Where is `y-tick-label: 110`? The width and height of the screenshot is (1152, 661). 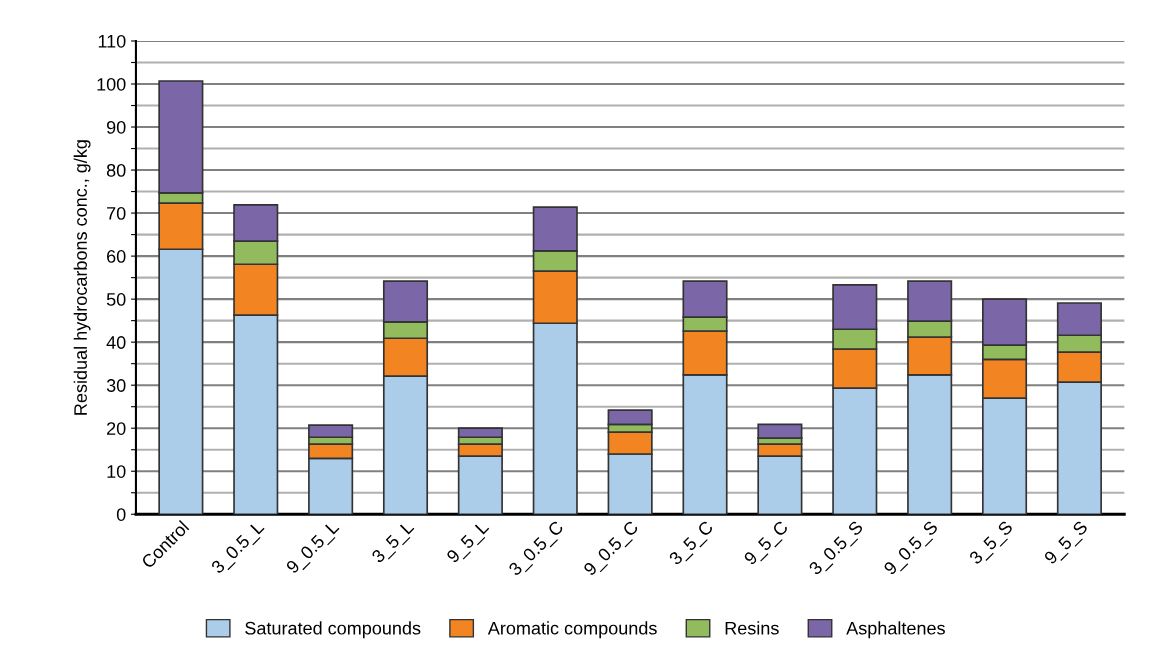
y-tick-label: 110 is located at coordinates (112, 41).